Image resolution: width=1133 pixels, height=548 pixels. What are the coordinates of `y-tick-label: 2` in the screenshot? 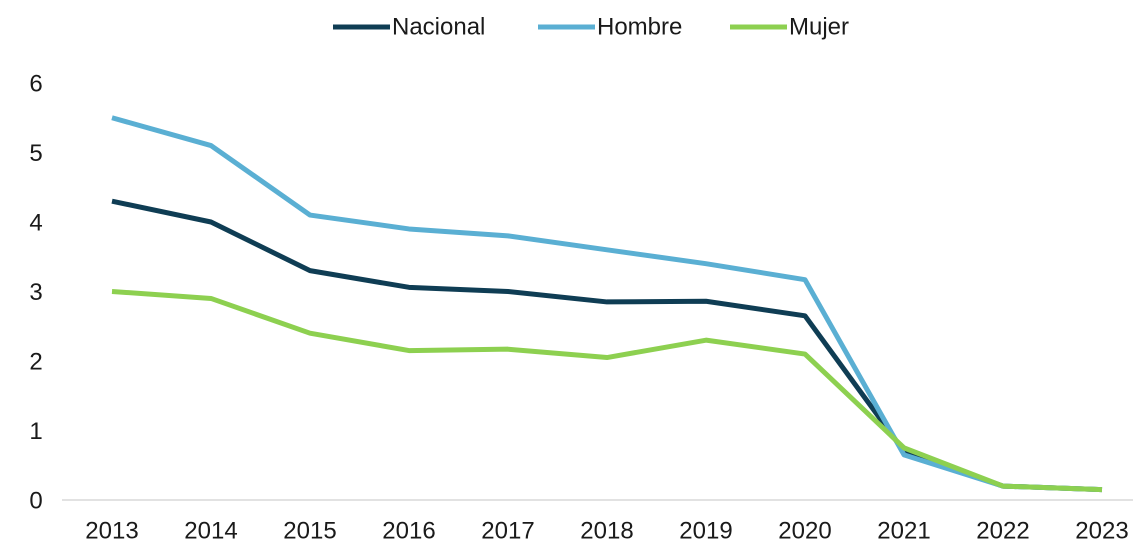 It's located at (35, 361).